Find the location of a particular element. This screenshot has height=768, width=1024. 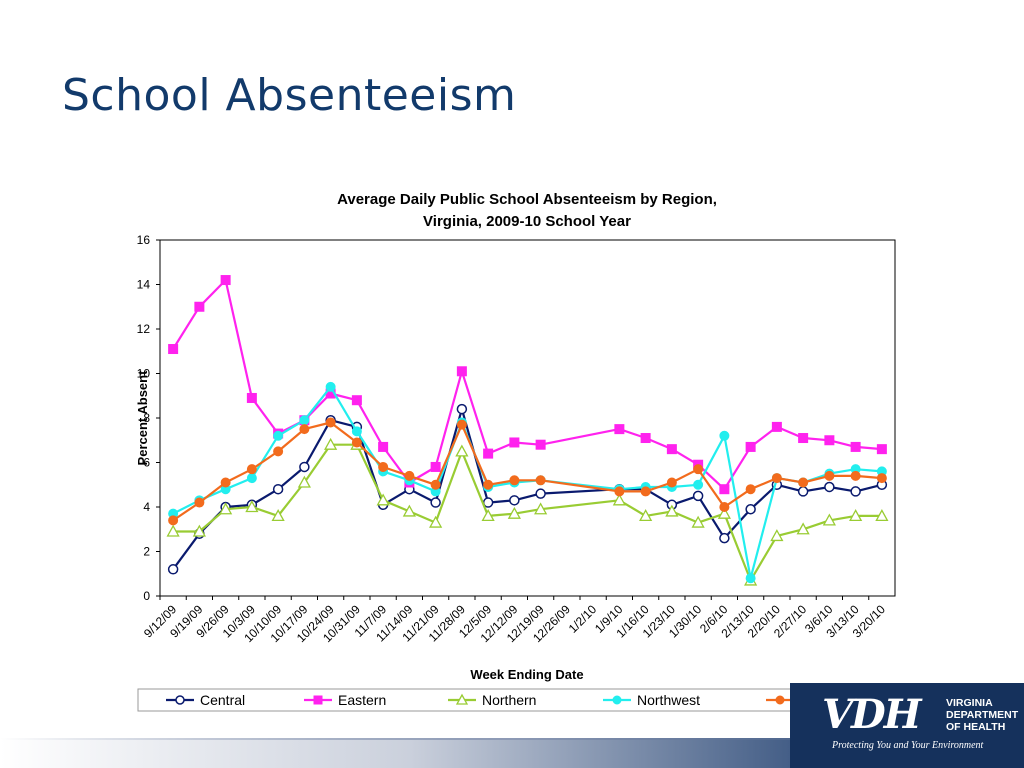

series-central-line is located at coordinates (527, 489).